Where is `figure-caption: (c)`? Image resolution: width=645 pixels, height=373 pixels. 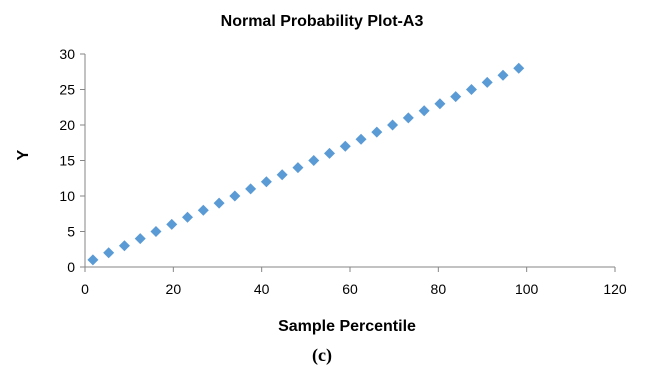
figure-caption: (c) is located at coordinates (322, 355).